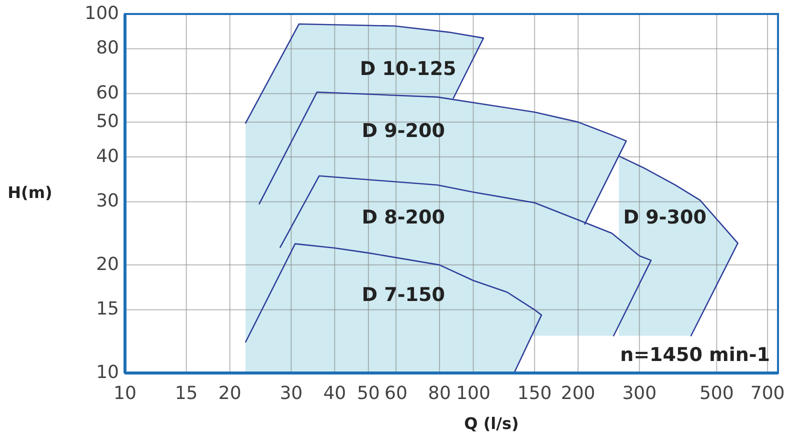 The height and width of the screenshot is (440, 800). I want to click on y-tick-label: 100, so click(101, 13).